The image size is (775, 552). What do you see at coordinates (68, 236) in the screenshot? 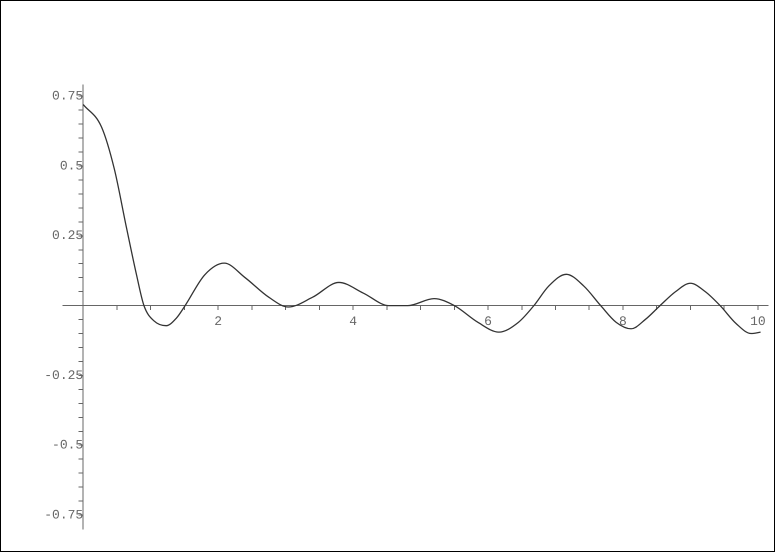
I see `y-tick-label: 0.25` at bounding box center [68, 236].